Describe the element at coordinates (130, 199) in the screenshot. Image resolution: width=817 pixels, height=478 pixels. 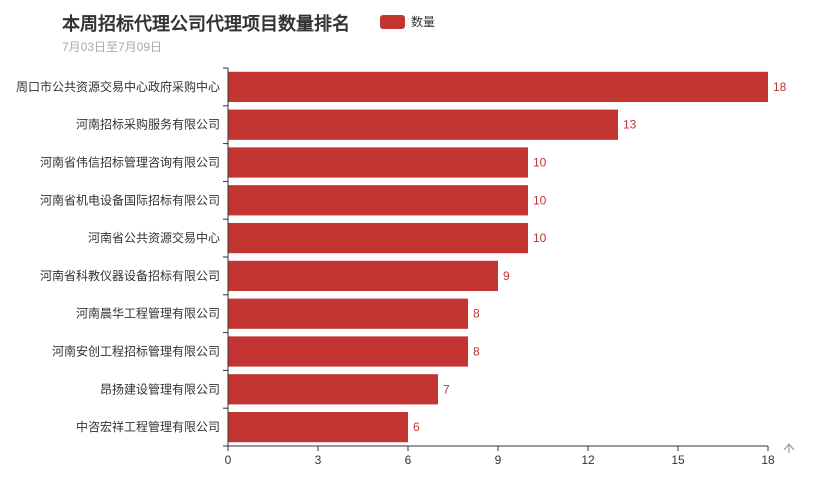
I see `category-label: 河南省机电设备国际招标有限公司` at that location.